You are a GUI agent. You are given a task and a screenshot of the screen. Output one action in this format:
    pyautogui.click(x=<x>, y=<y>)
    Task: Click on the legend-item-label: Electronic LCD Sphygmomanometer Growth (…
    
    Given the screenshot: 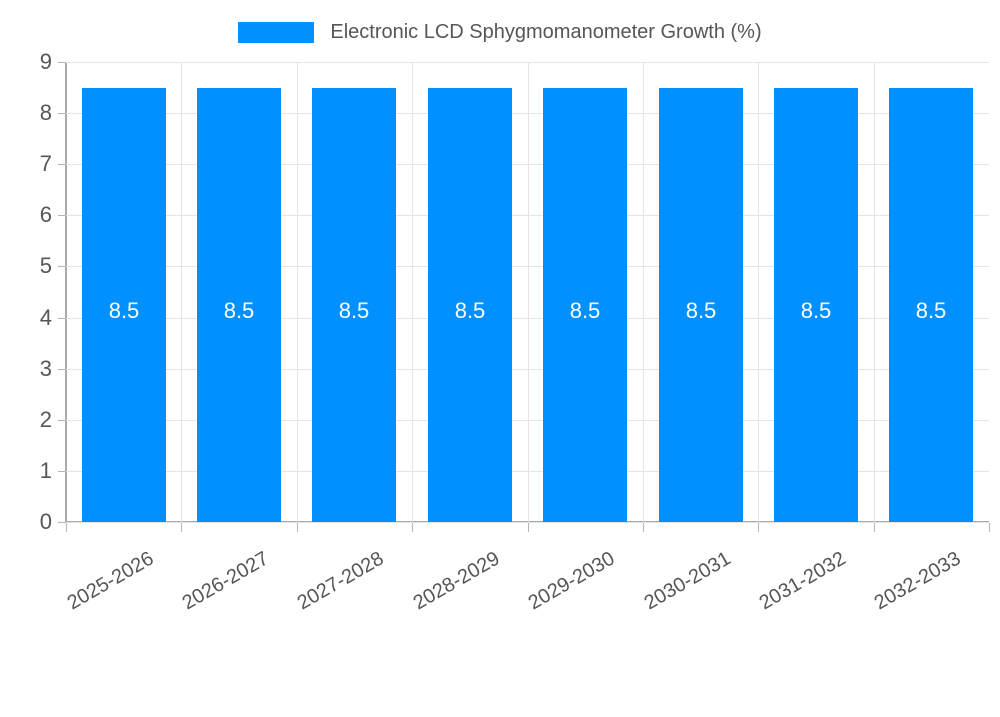 What is the action you would take?
    pyautogui.click(x=546, y=32)
    